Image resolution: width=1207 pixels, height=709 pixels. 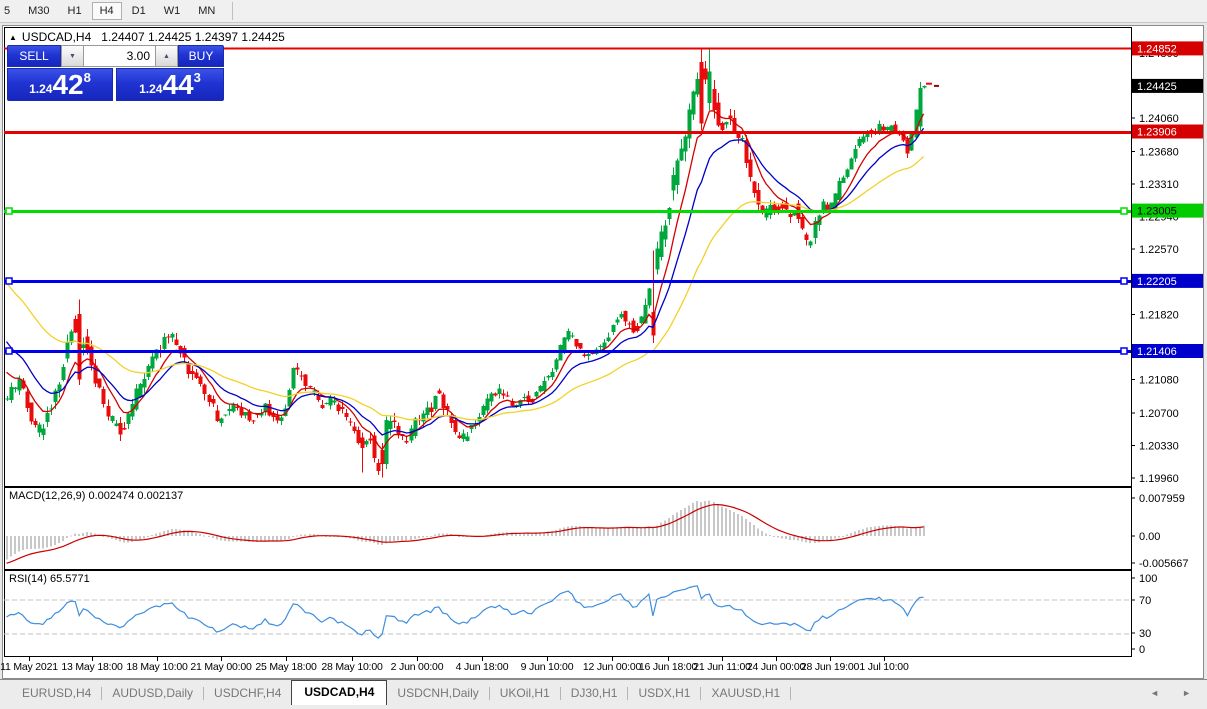 I want to click on price-tick-label: 1.23680, so click(x=1159, y=152).